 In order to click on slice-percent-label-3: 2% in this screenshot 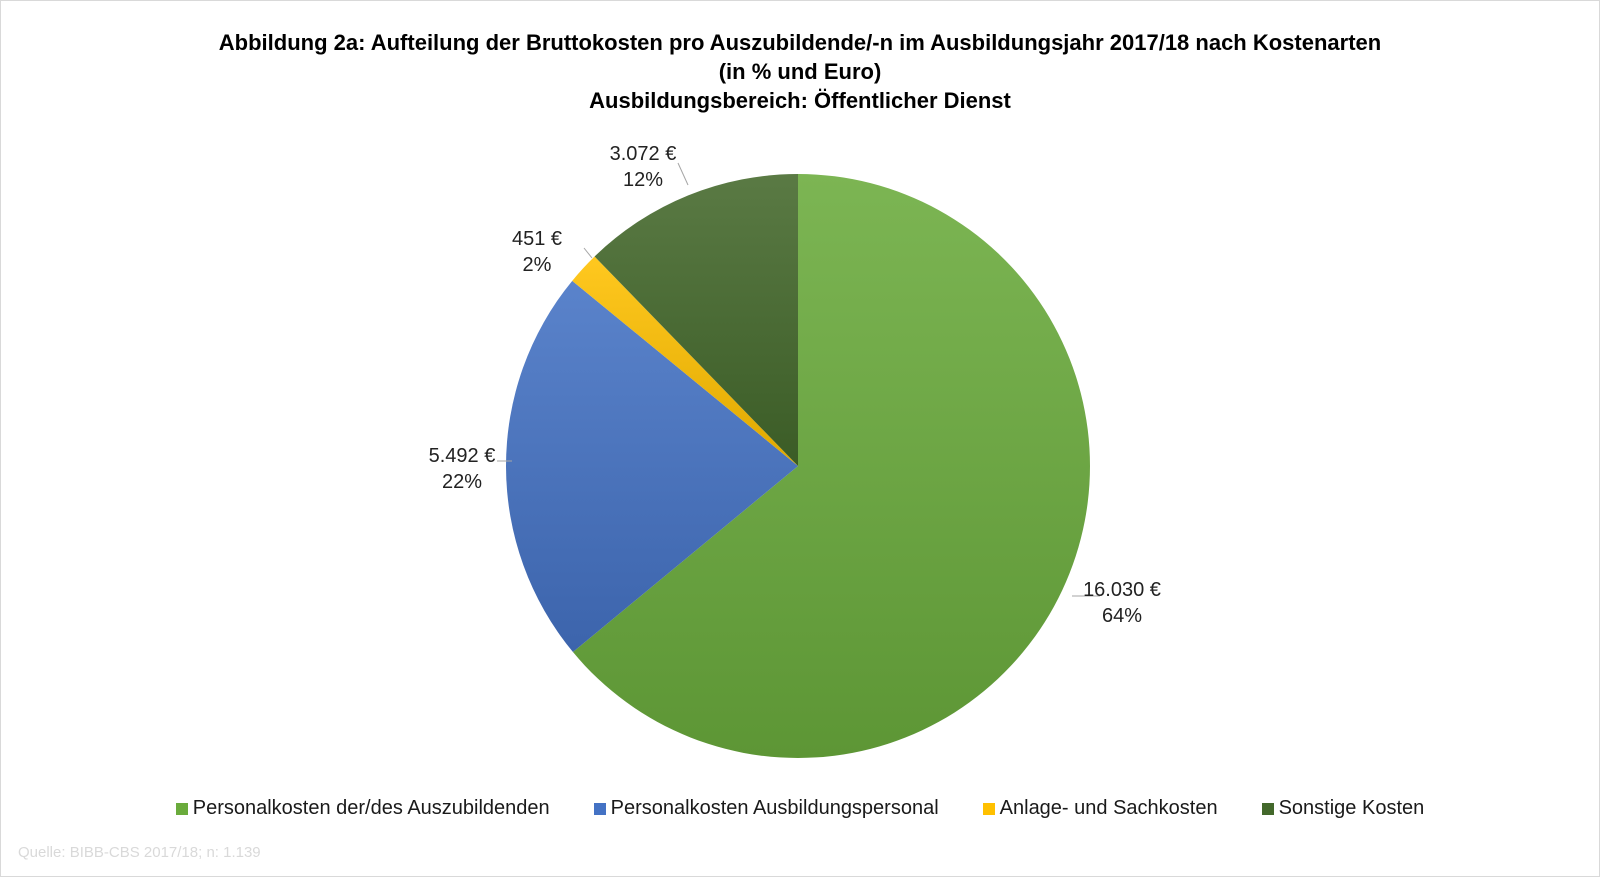, I will do `click(537, 265)`.